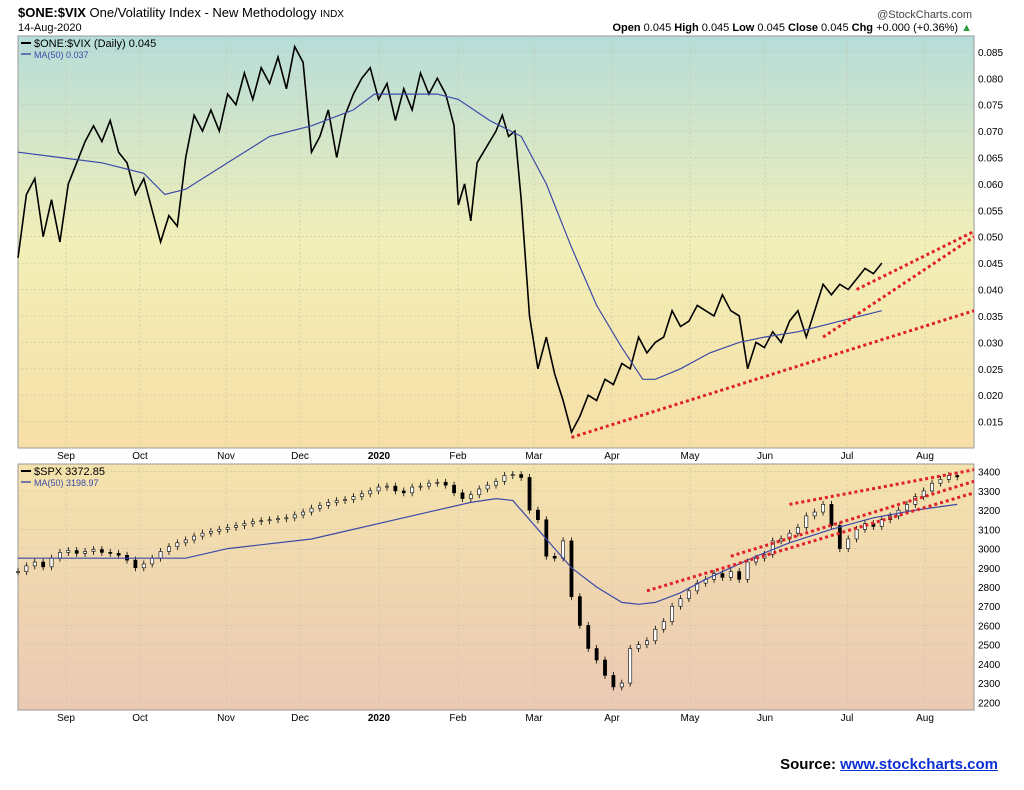 Image resolution: width=1024 pixels, height=790 pixels. I want to click on x-tick-label: Nov, so click(226, 718).